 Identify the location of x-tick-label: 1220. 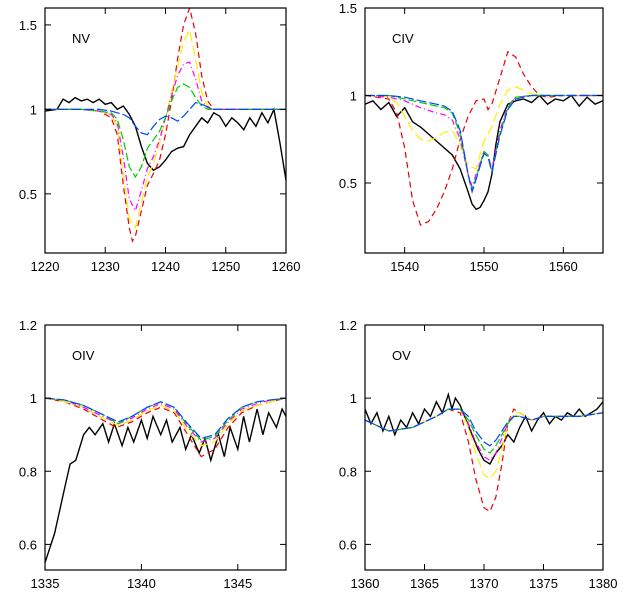
(45, 266).